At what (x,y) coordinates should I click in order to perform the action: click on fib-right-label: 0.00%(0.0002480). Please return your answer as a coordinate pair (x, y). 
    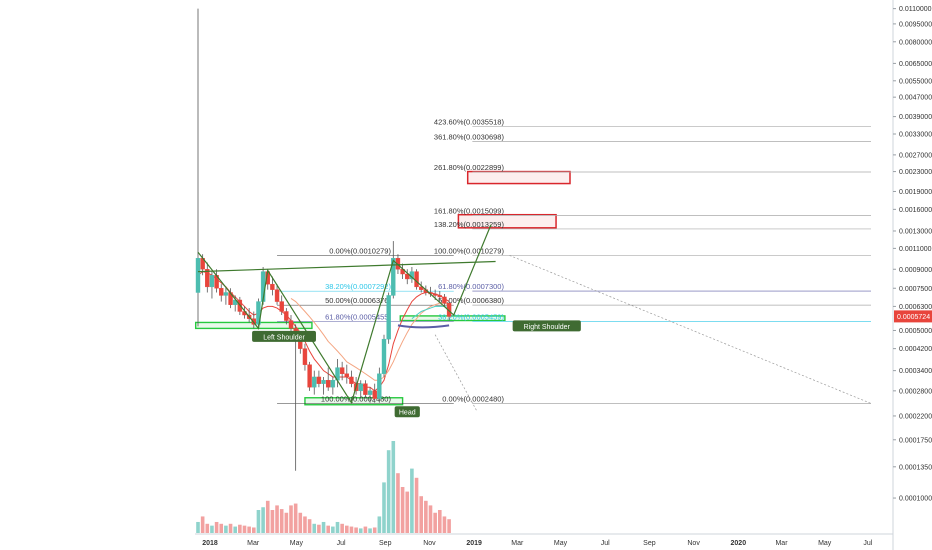
    Looking at the image, I should click on (473, 398).